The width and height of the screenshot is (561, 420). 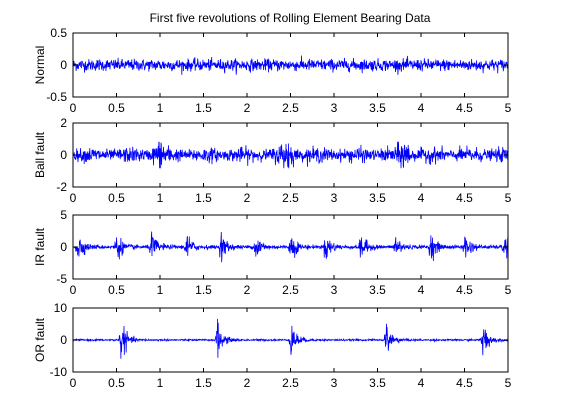 I want to click on y-axis-label: IR fault, so click(x=40, y=246).